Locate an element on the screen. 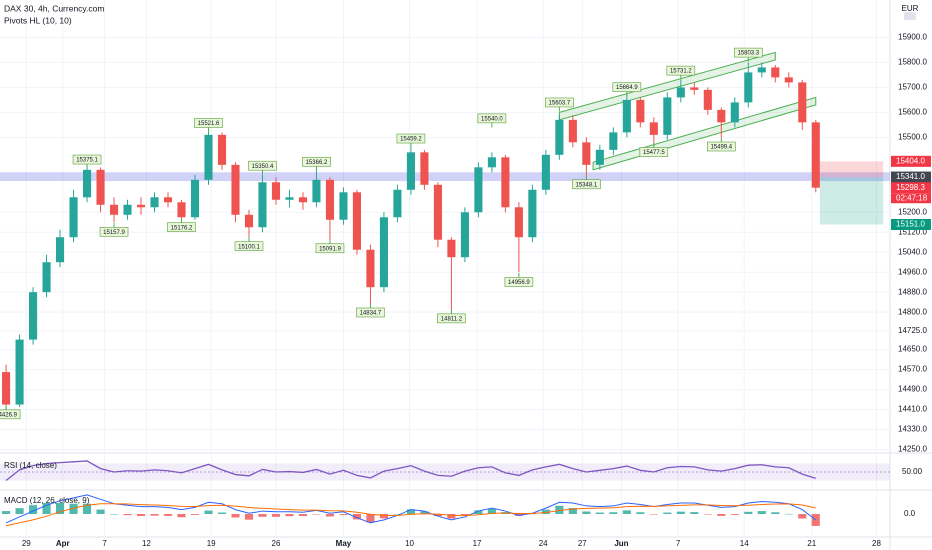  pivot-label: 15731.2 is located at coordinates (681, 72).